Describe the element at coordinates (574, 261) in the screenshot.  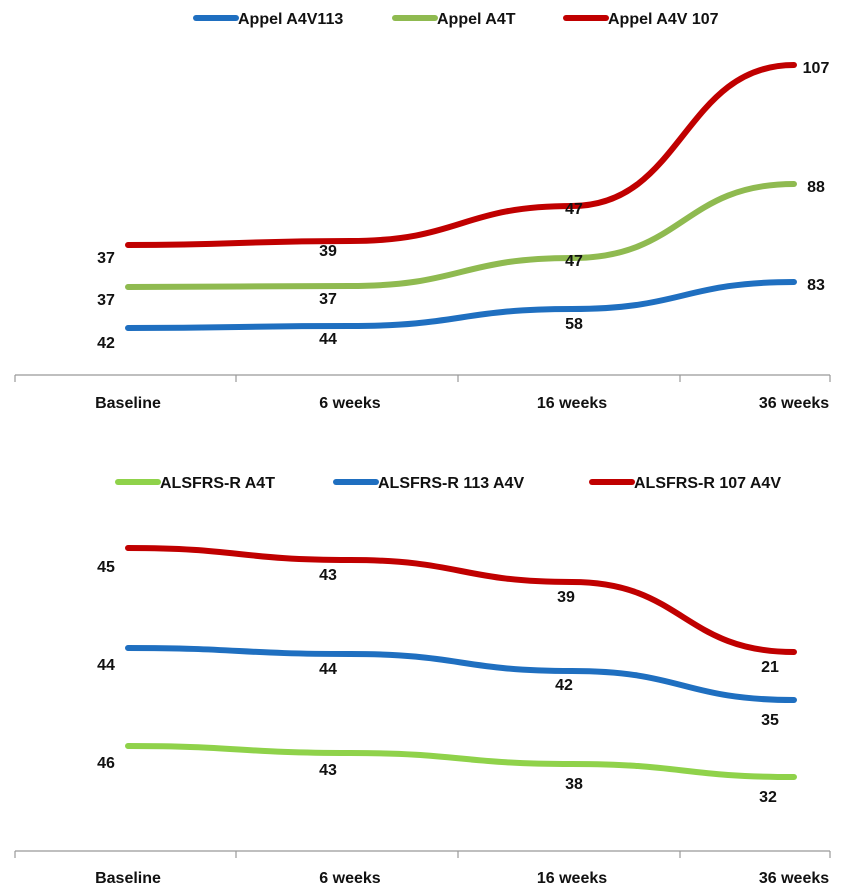
I see `chart-1-data-label-s2-p3: 47` at that location.